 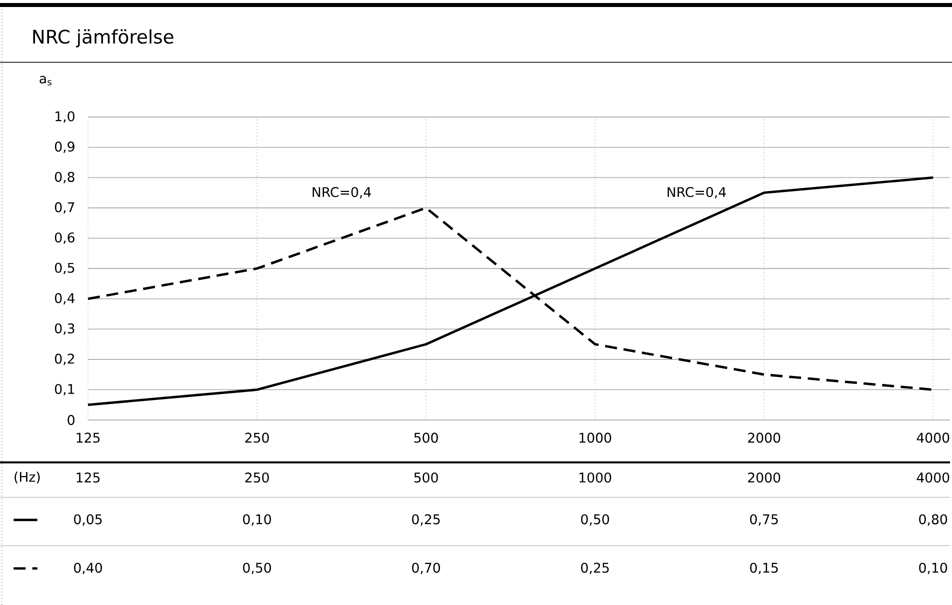 What do you see at coordinates (764, 437) in the screenshot?
I see `x-tick-label: 2000` at bounding box center [764, 437].